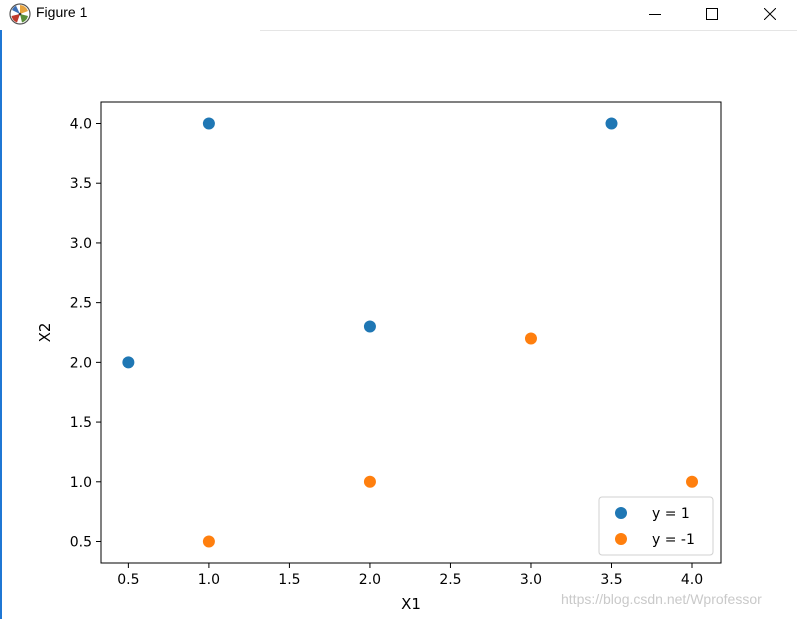 The image size is (797, 623). I want to click on y-tick-label: 3.5, so click(81, 184).